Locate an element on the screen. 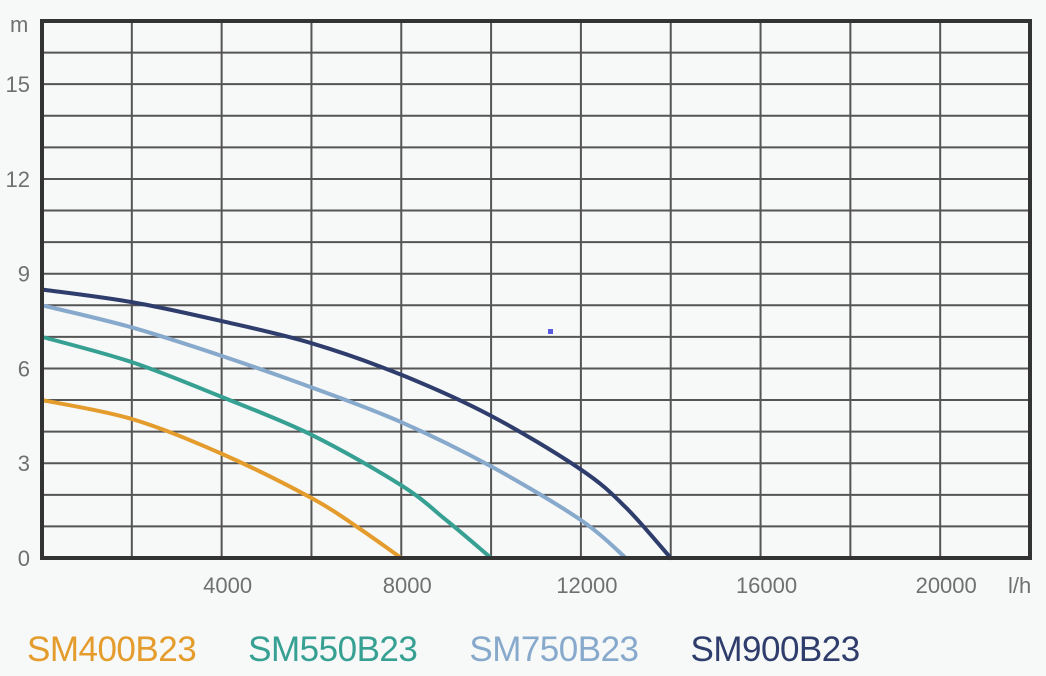 The height and width of the screenshot is (676, 1046). x-tick-label: 20000 is located at coordinates (946, 585).